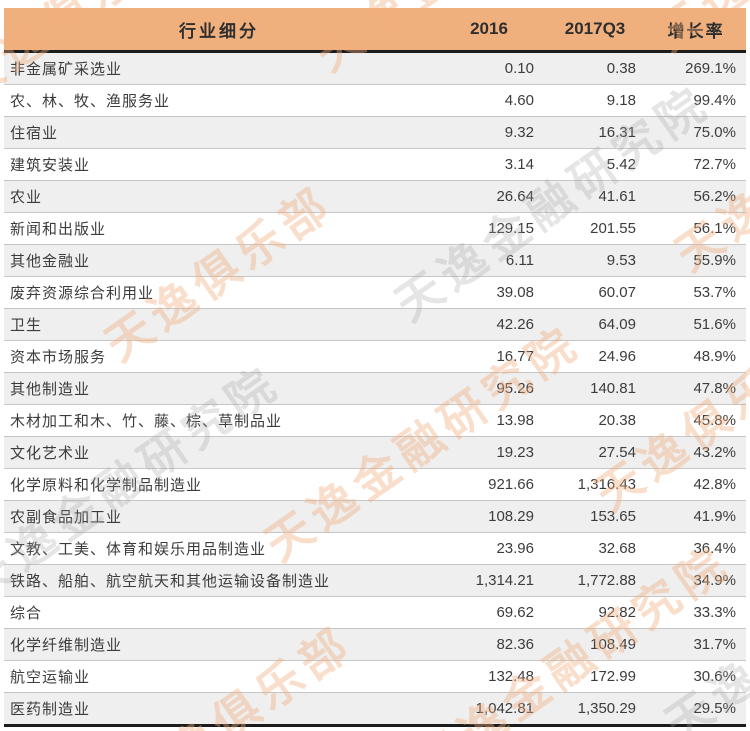  What do you see at coordinates (511, 676) in the screenshot?
I see `cell-2016-value: 132.48` at bounding box center [511, 676].